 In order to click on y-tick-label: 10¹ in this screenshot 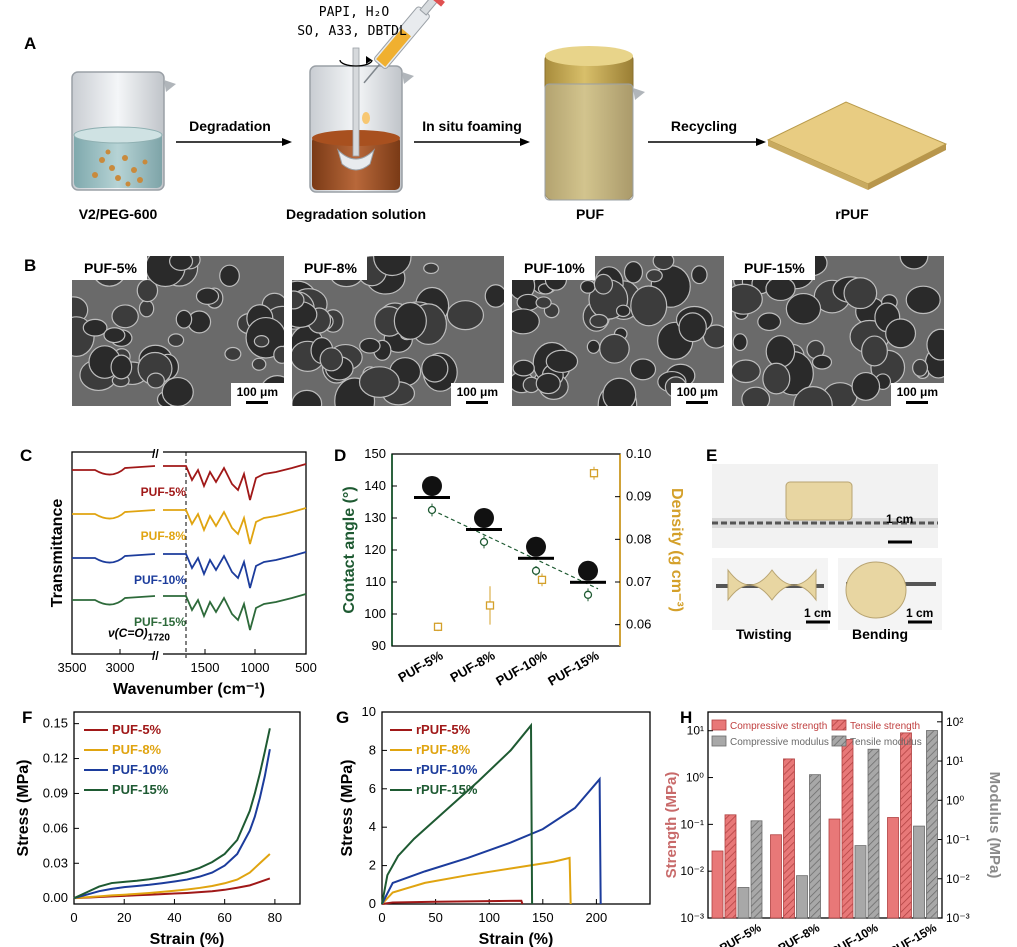, I will do `click(695, 731)`.